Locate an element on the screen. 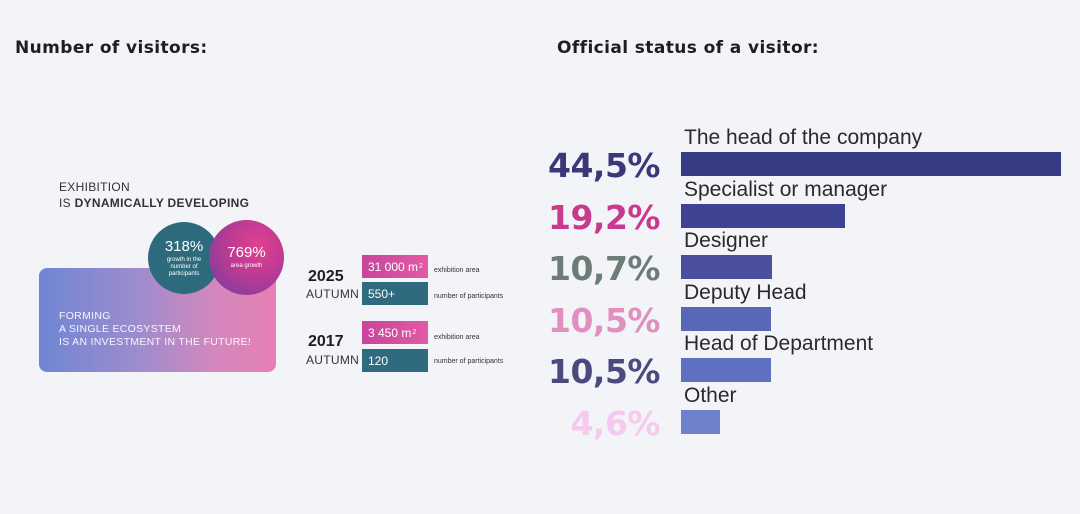  category-label: Specialist or manager is located at coordinates (786, 189).